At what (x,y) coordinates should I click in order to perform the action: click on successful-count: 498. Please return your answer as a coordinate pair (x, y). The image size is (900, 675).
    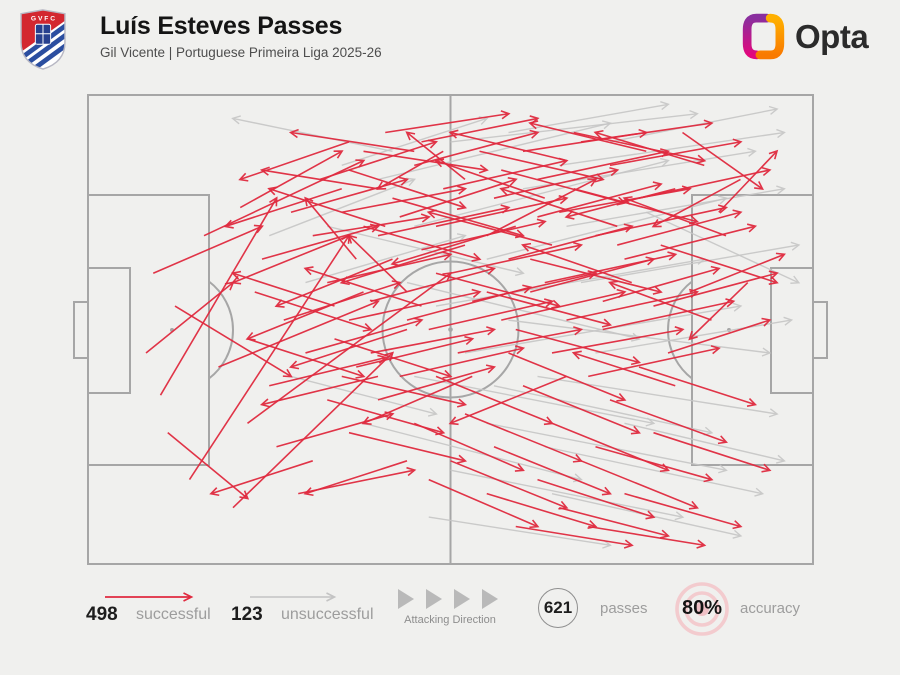
    Looking at the image, I should click on (102, 614).